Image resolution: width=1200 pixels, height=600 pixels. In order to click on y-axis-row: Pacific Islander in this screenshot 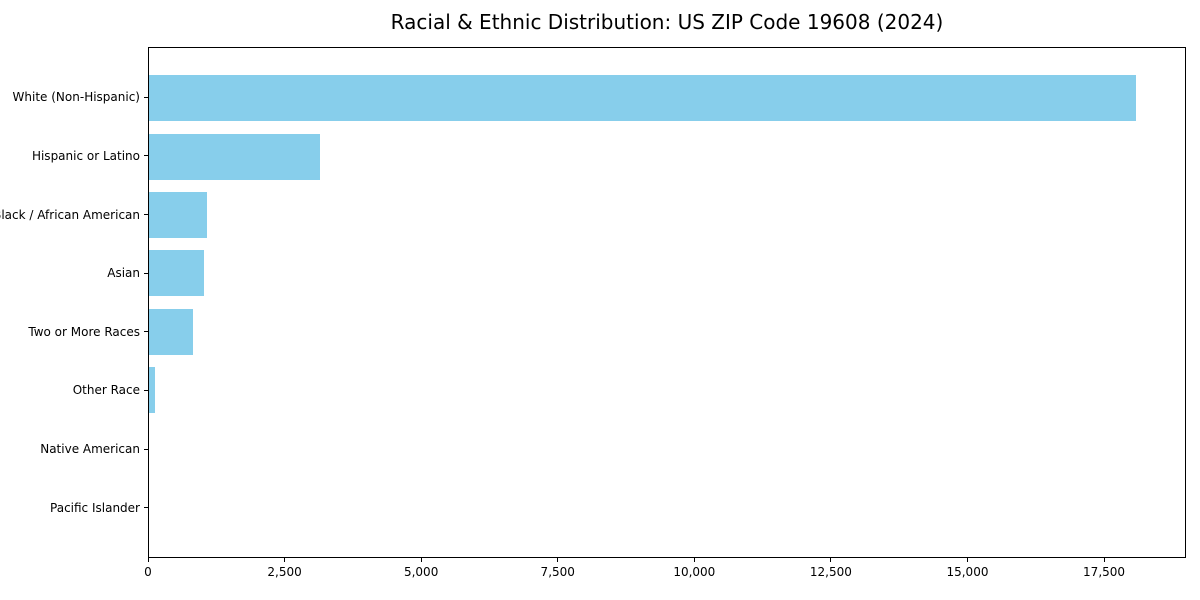, I will do `click(74, 507)`.